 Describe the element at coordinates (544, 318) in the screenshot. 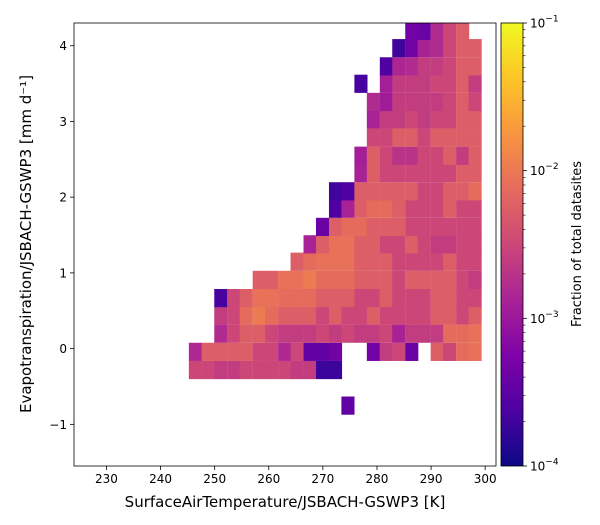

I see `colorbar-tick-label: 10−3` at that location.